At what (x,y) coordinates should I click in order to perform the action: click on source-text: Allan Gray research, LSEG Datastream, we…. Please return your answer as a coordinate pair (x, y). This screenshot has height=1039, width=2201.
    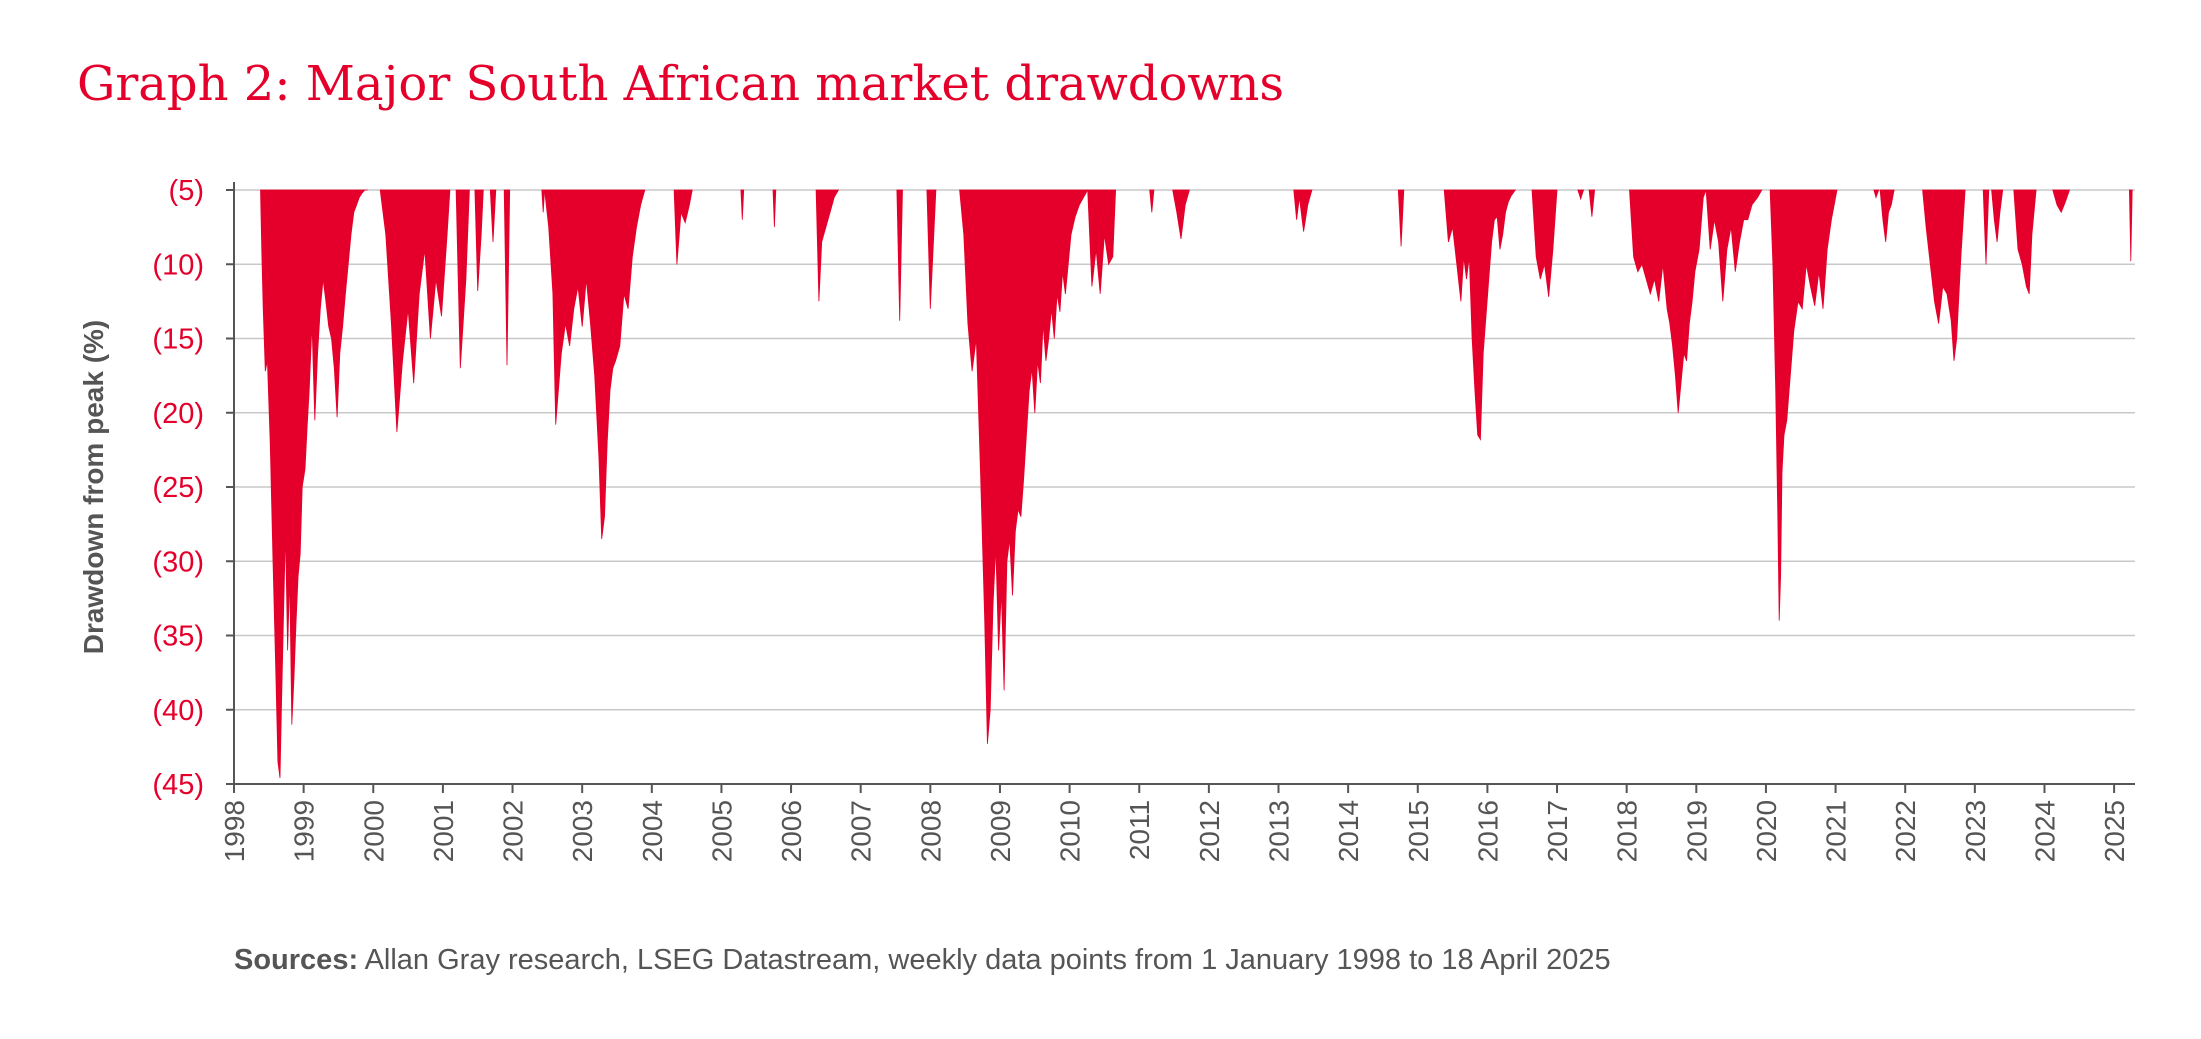
    Looking at the image, I should click on (987, 960).